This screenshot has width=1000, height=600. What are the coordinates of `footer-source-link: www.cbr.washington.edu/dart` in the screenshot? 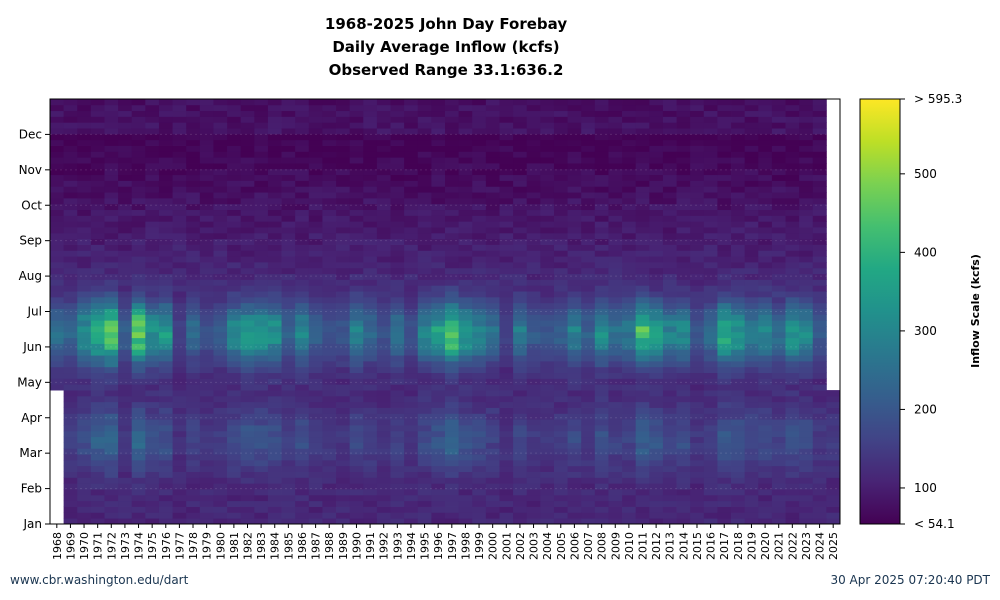 It's located at (99, 580).